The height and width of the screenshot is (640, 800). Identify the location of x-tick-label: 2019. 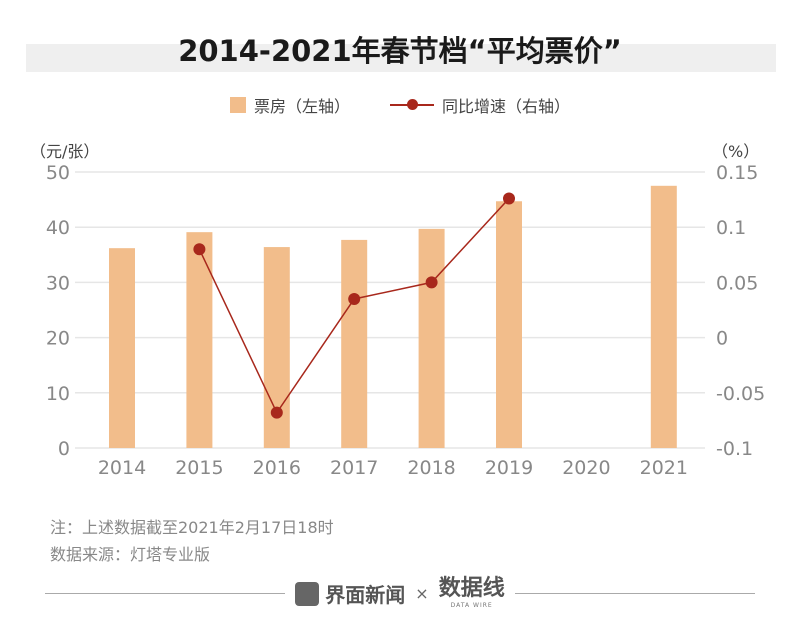
(509, 468).